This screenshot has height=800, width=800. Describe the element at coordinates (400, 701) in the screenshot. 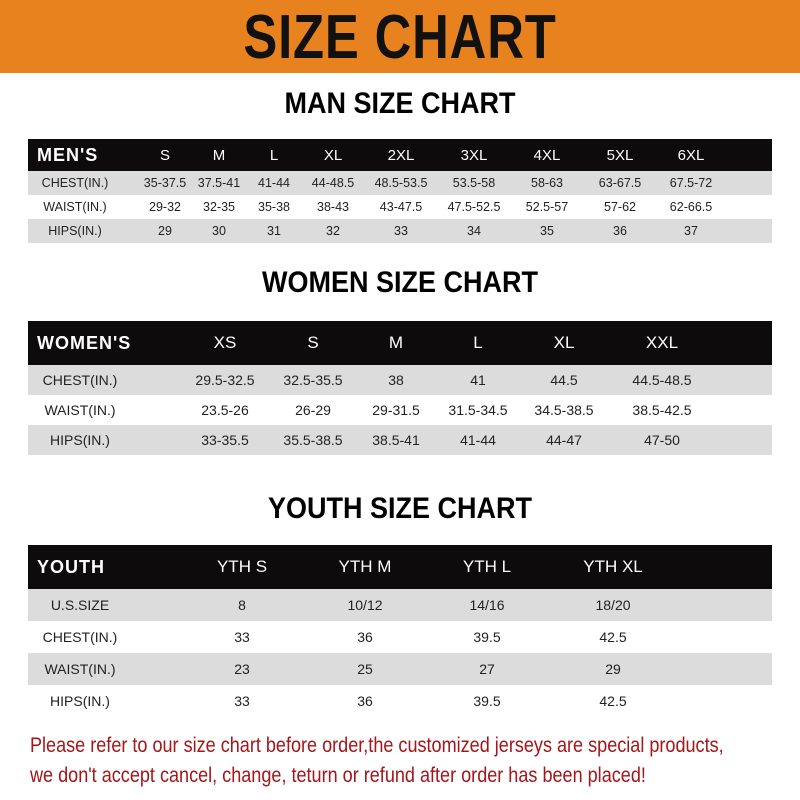

I see `table-row: HIPS(IN.) 33 36 39.5 42.5` at that location.